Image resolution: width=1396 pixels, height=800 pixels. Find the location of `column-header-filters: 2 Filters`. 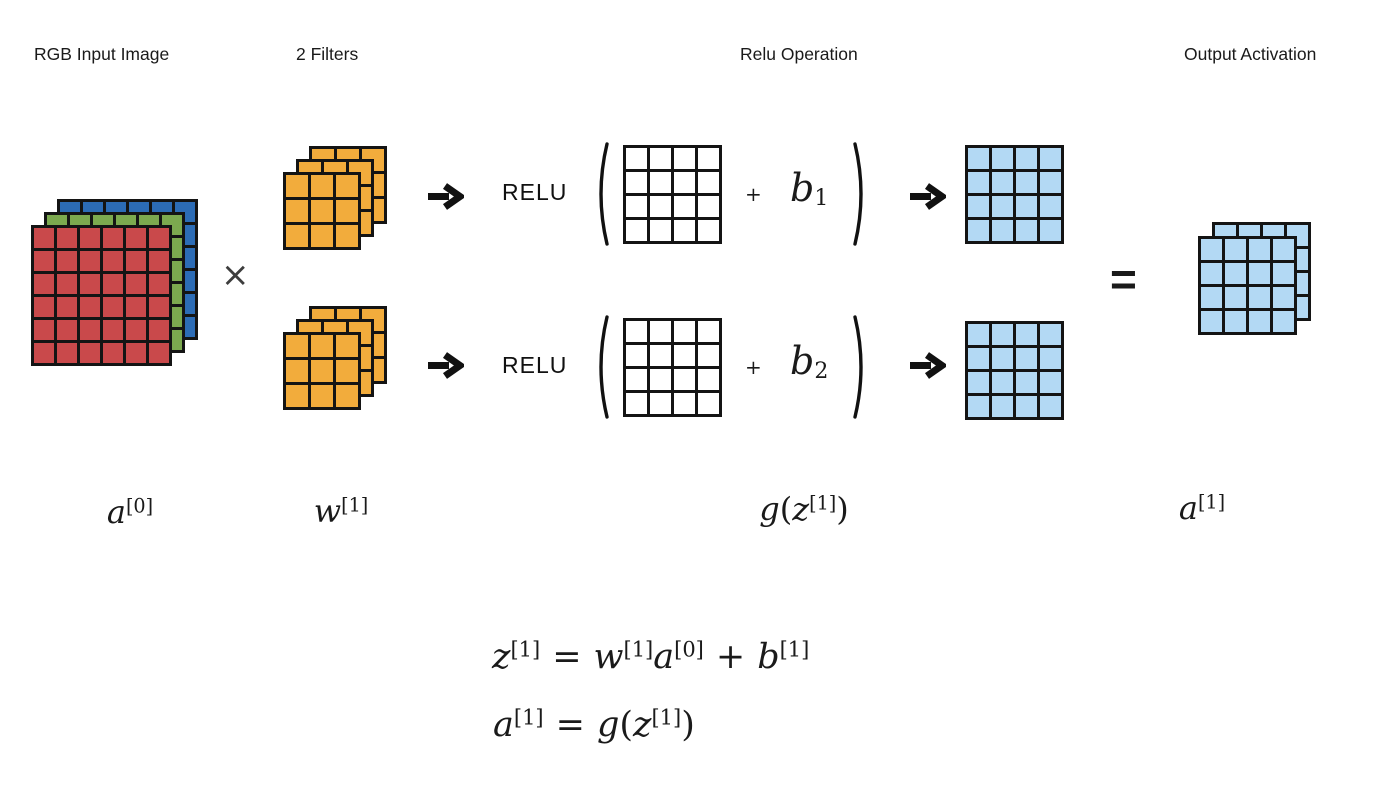

column-header-filters: 2 Filters is located at coordinates (327, 54).